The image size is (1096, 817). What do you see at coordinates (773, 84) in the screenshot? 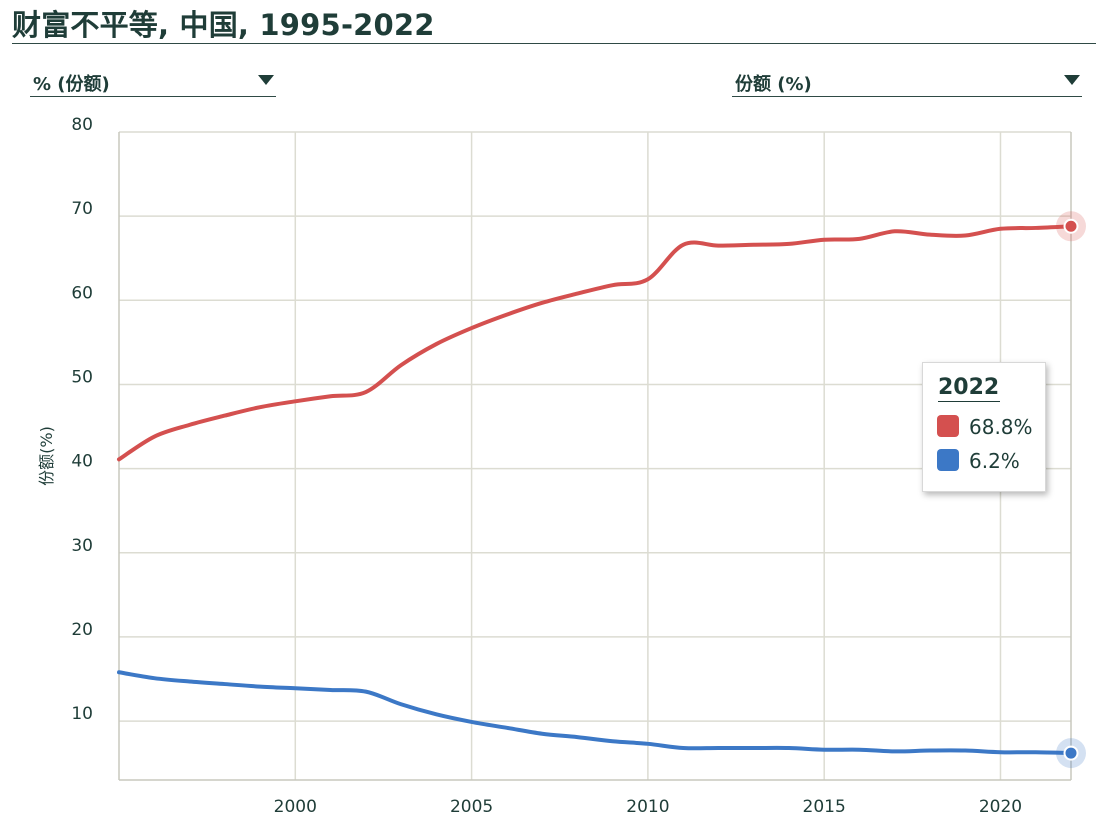
I see `metric-dropdown-value: 份额 (%)` at bounding box center [773, 84].